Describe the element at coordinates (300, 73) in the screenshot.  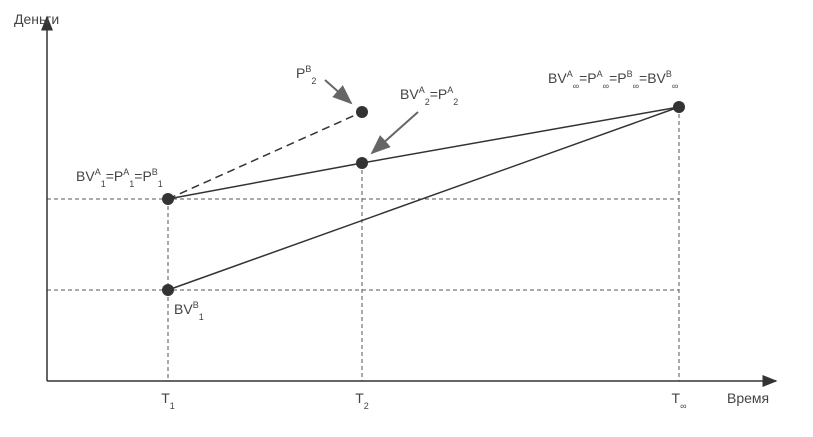
I see `label-base: P` at that location.